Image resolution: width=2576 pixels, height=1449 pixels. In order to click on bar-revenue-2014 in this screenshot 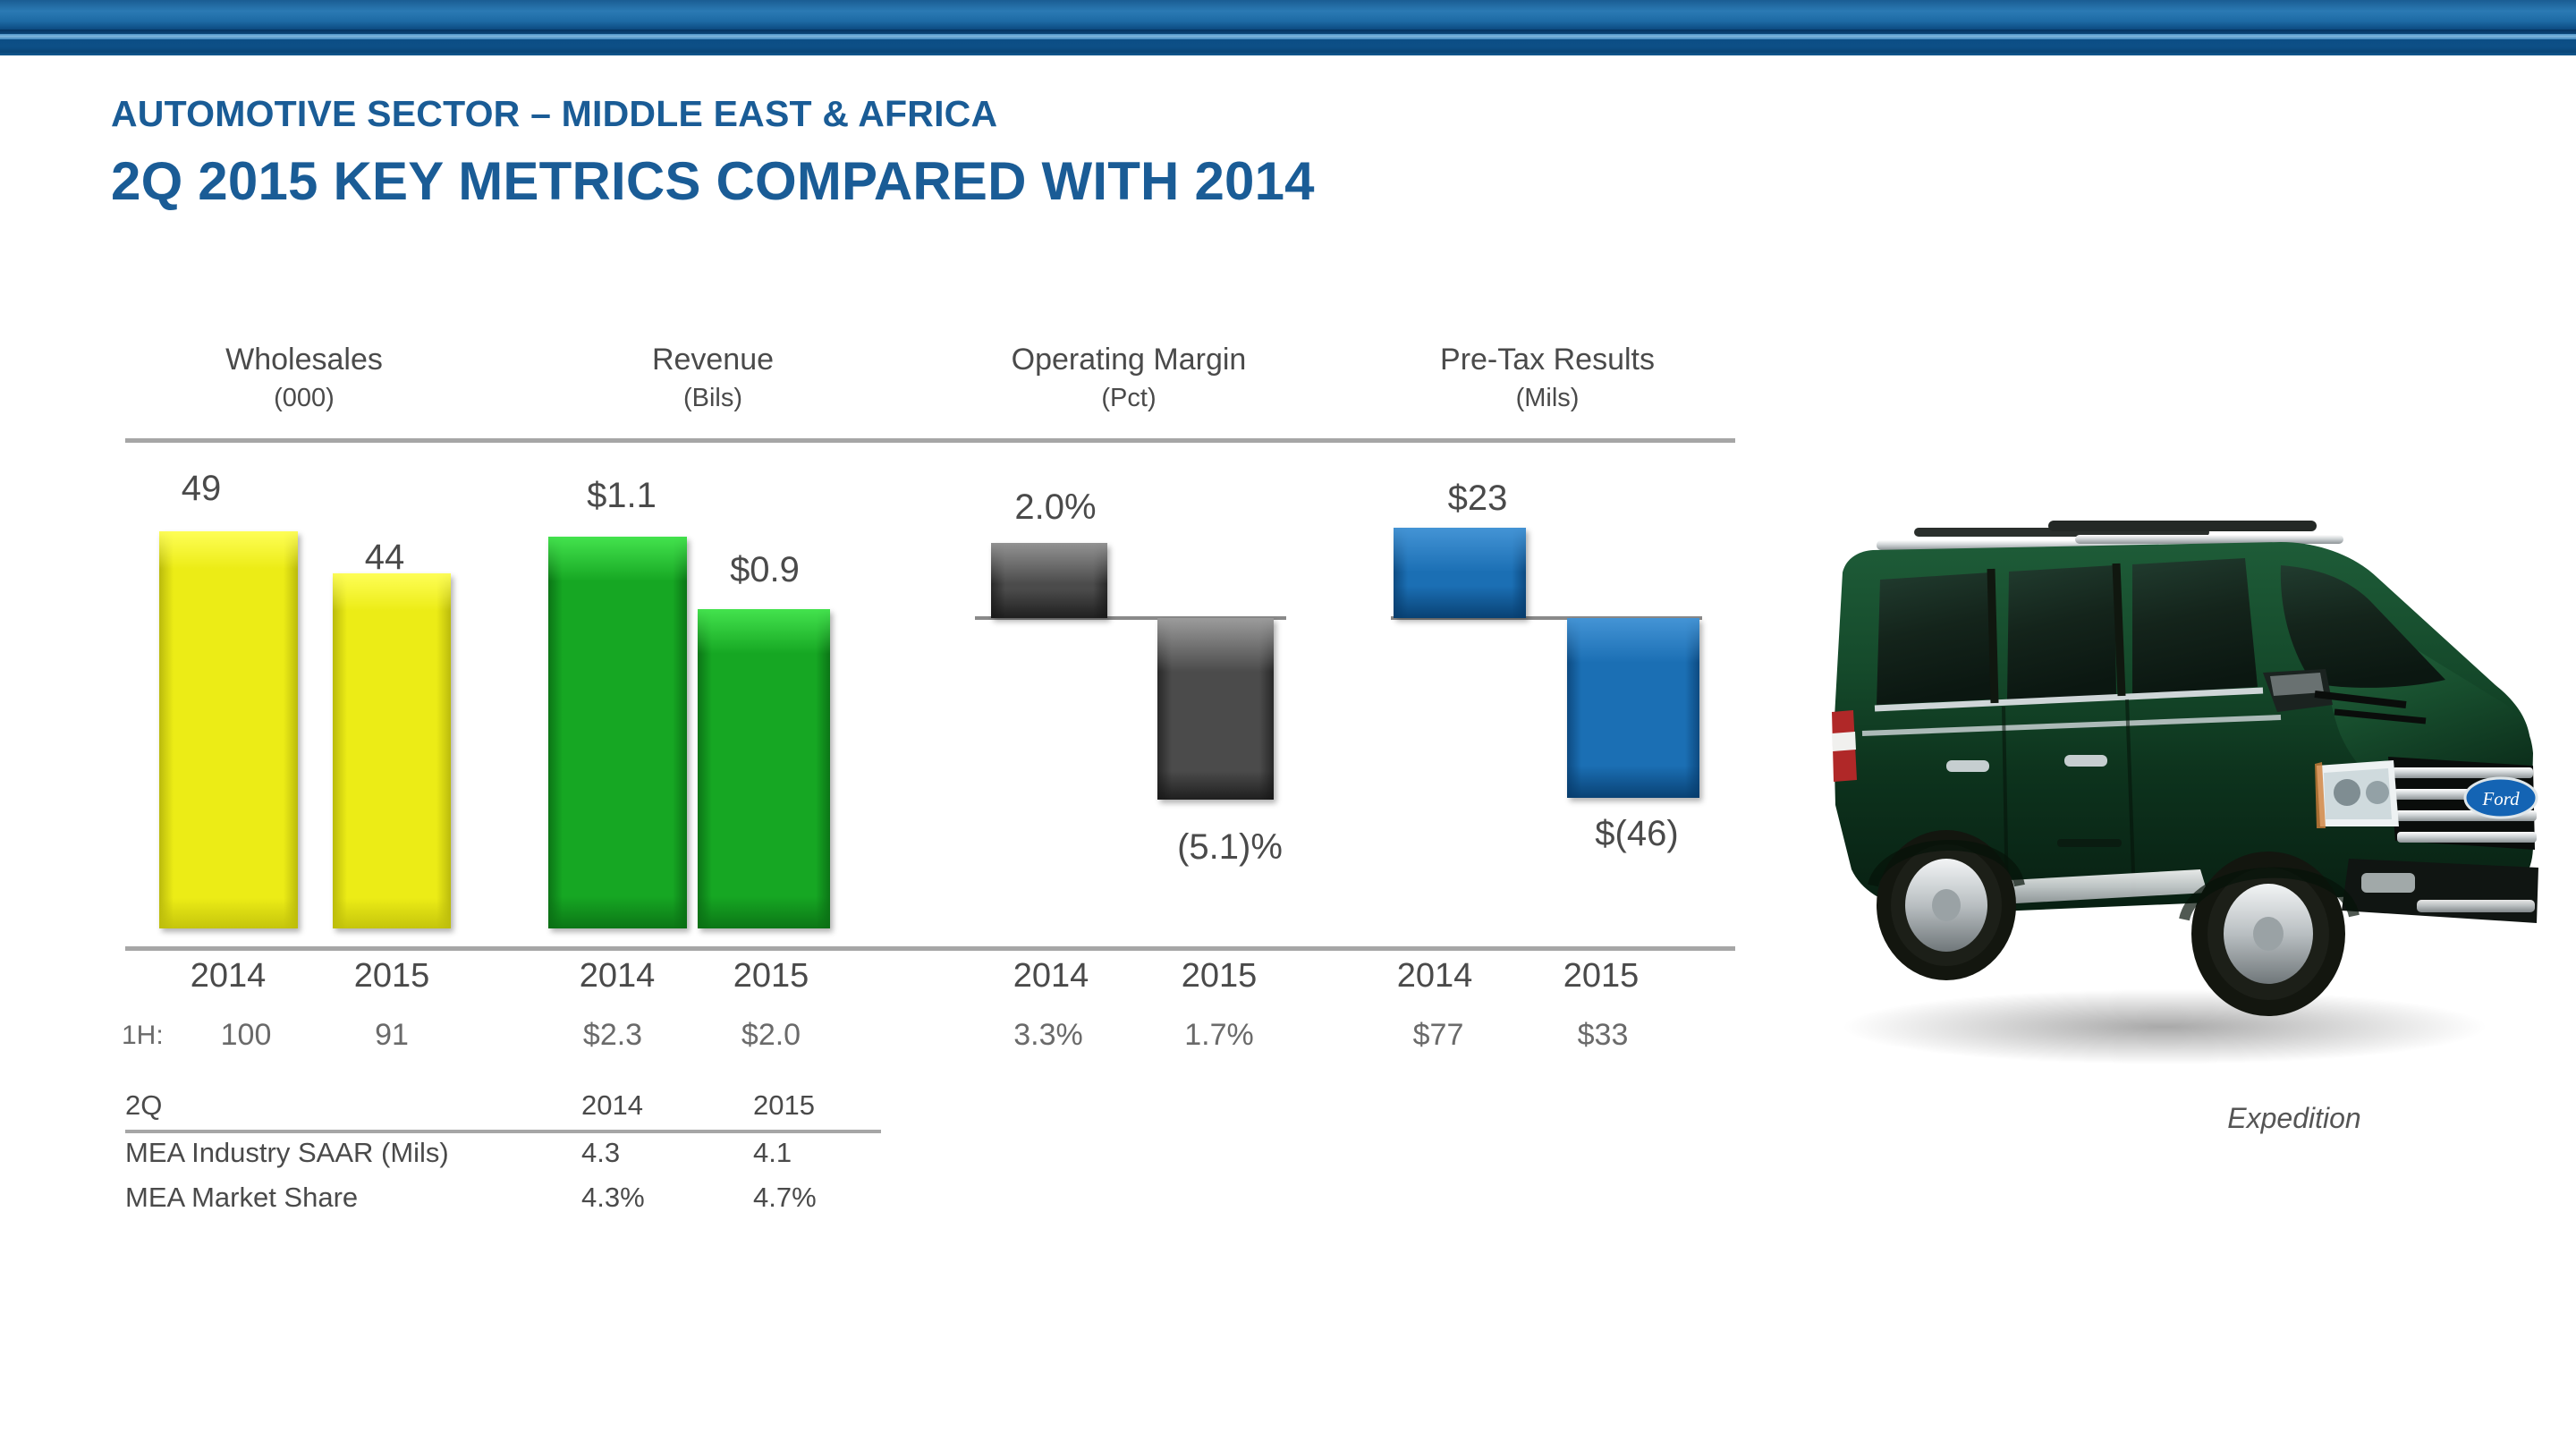, I will do `click(617, 732)`.